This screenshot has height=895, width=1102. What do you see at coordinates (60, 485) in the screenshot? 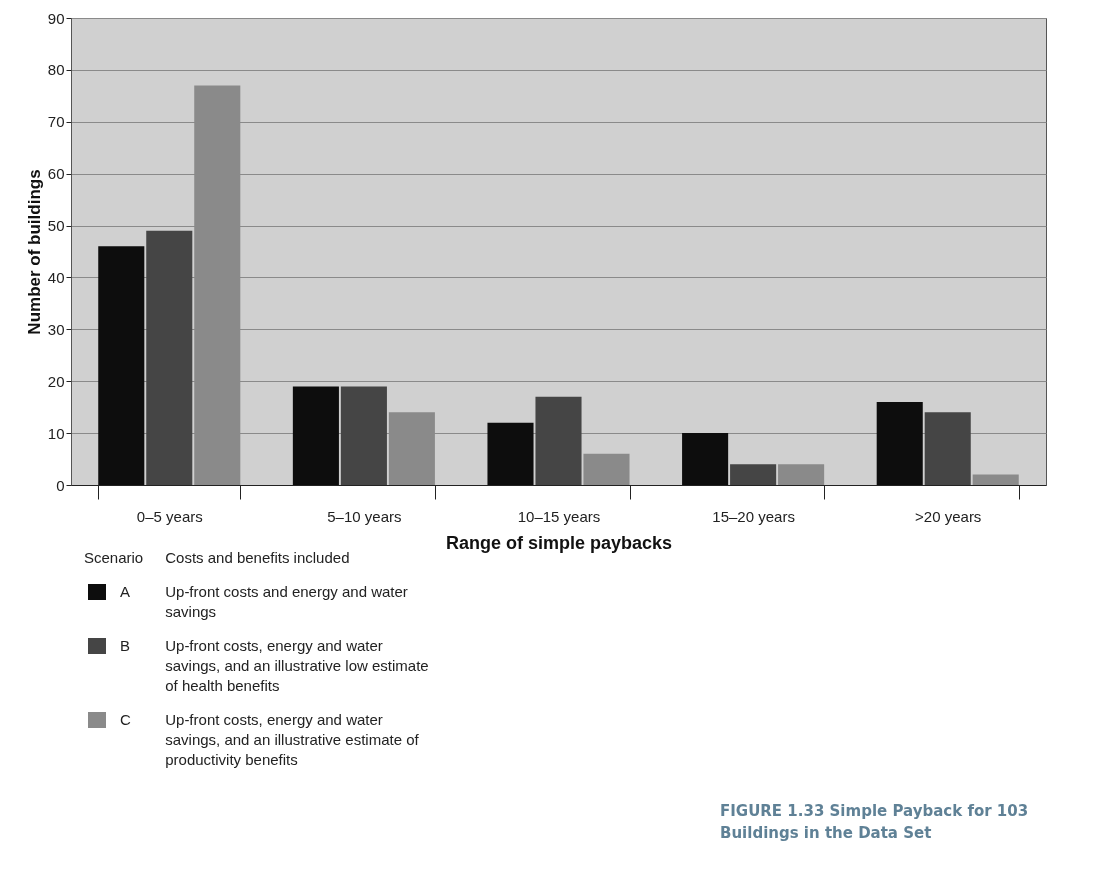
I see `y-tick-label: 0` at bounding box center [60, 485].